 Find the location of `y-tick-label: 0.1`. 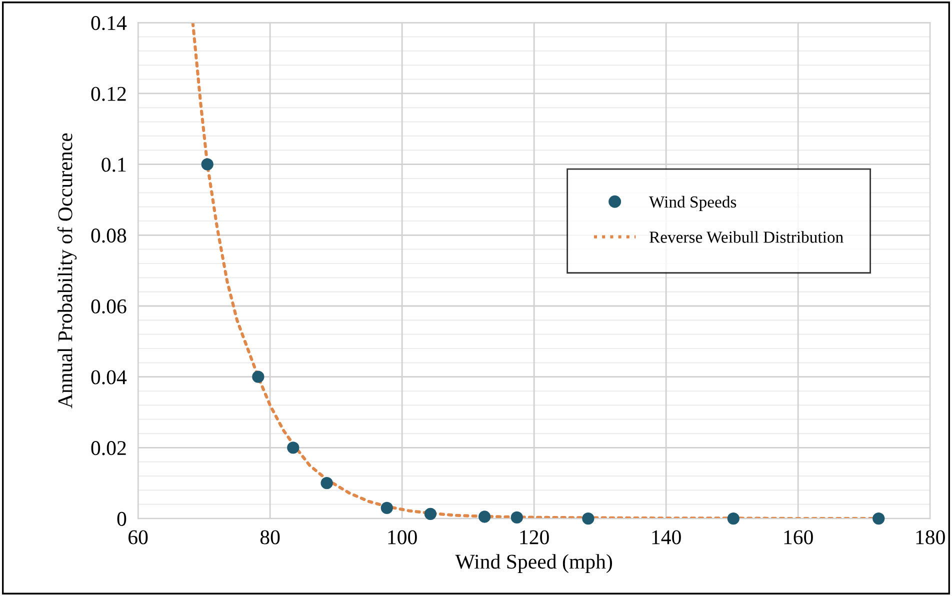

y-tick-label: 0.1 is located at coordinates (114, 165).